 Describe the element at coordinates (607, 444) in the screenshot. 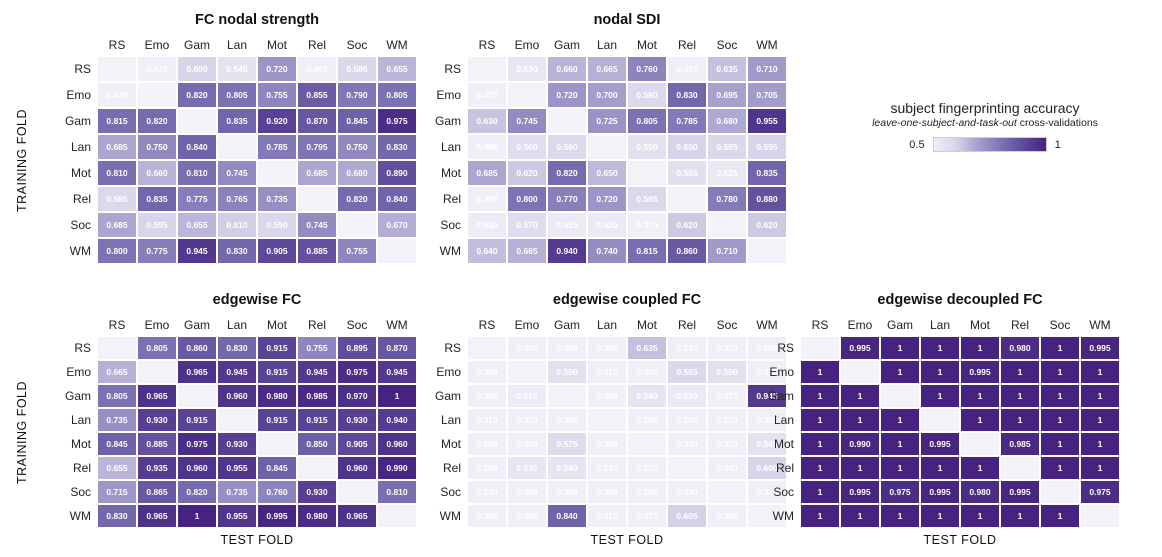

I see `matrix-cell: 0.390` at that location.